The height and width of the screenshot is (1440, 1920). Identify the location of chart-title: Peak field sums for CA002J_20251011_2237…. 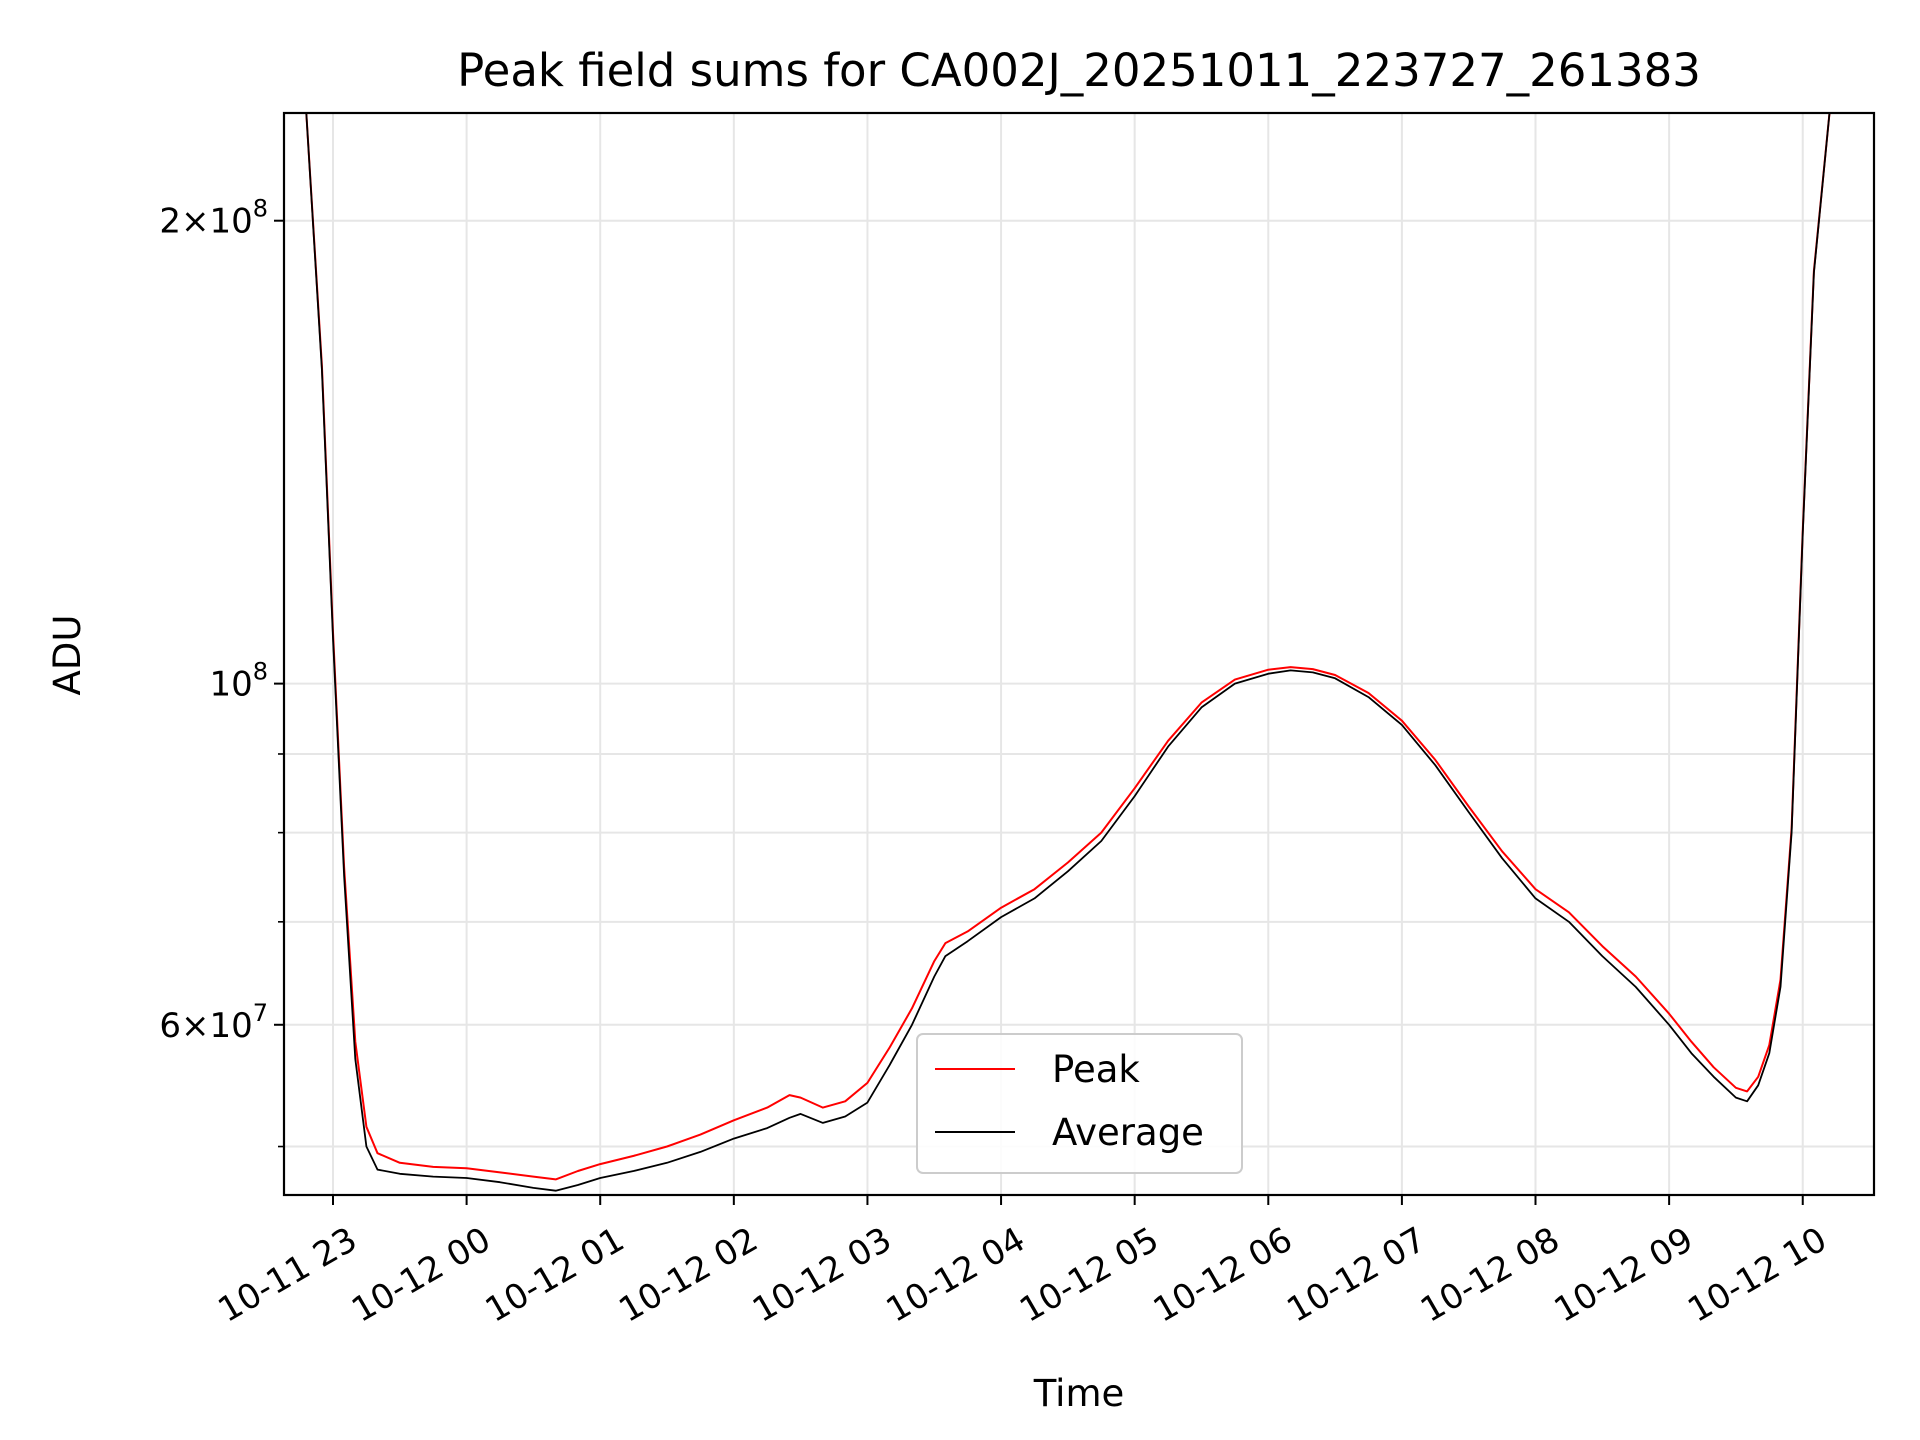
(1079, 70).